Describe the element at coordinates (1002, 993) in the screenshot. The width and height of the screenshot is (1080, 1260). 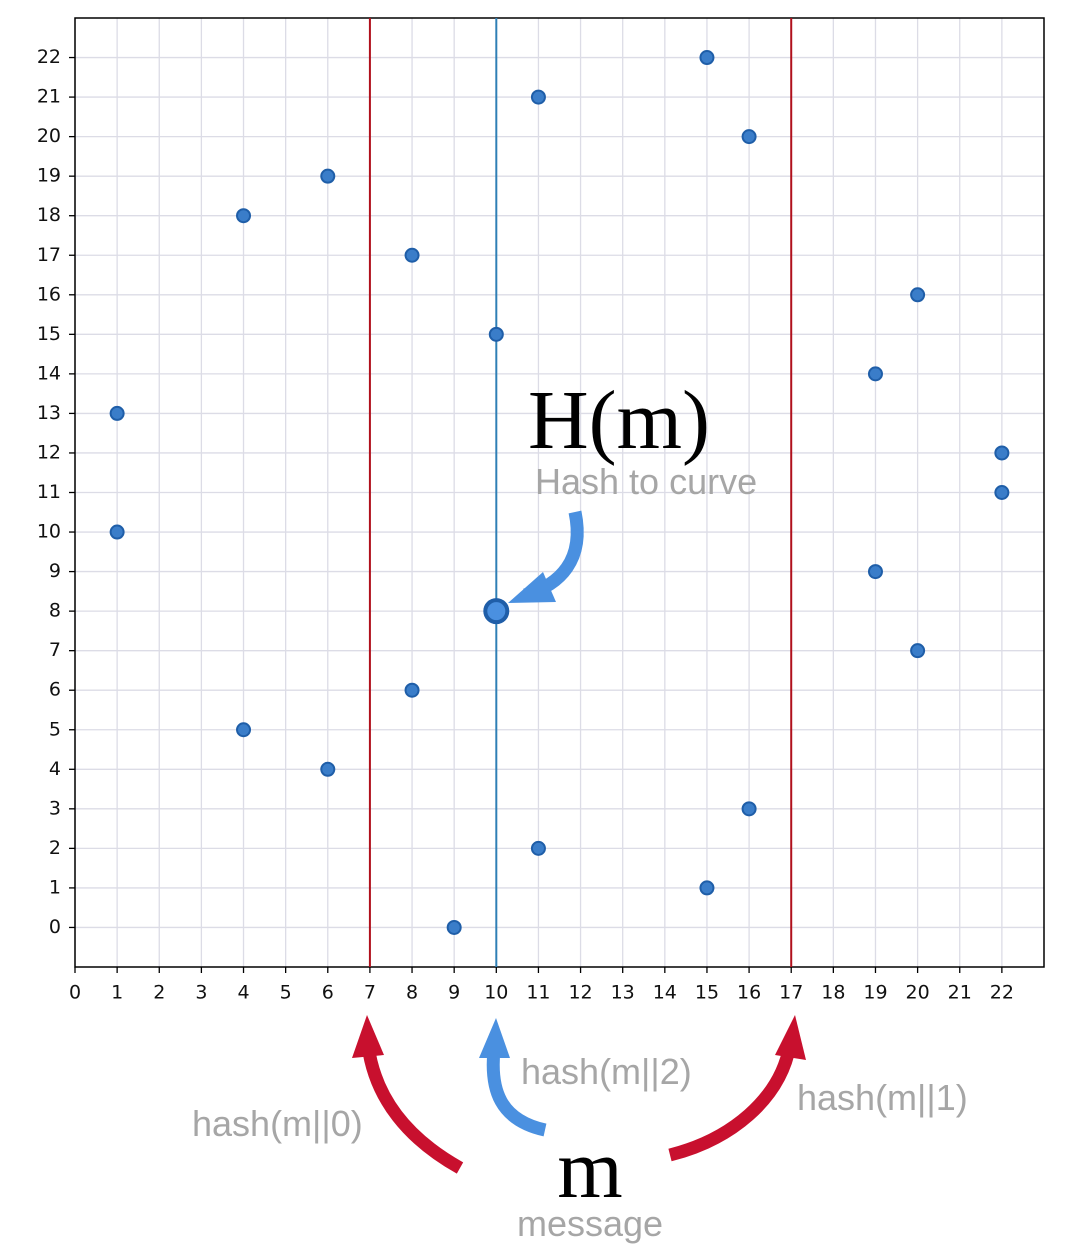
I see `x-tick-label: 22` at that location.